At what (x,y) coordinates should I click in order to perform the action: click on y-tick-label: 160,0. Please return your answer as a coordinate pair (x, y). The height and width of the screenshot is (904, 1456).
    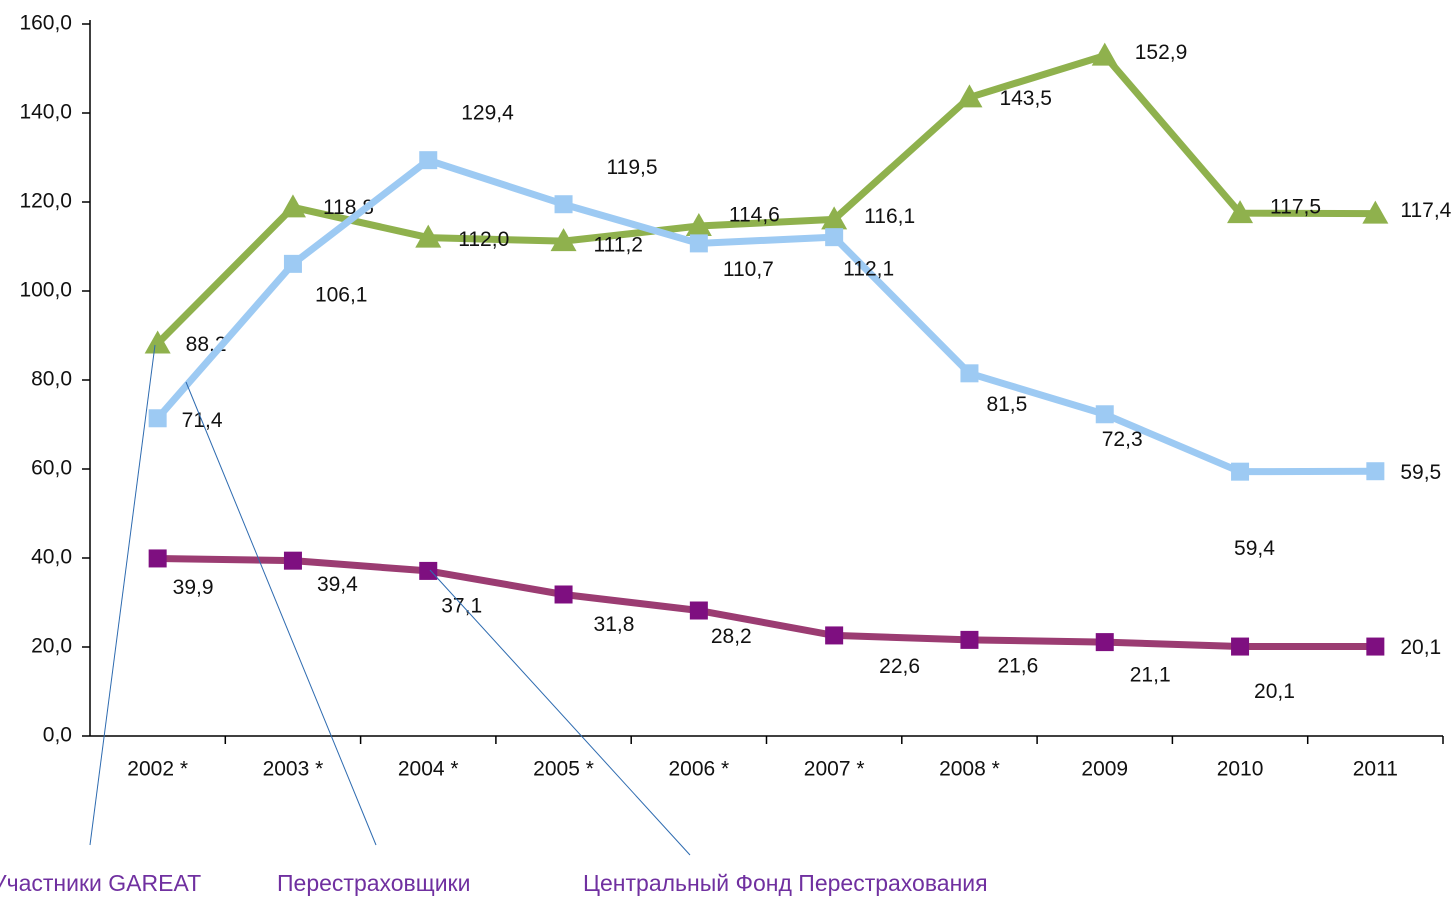
    Looking at the image, I should click on (45, 23).